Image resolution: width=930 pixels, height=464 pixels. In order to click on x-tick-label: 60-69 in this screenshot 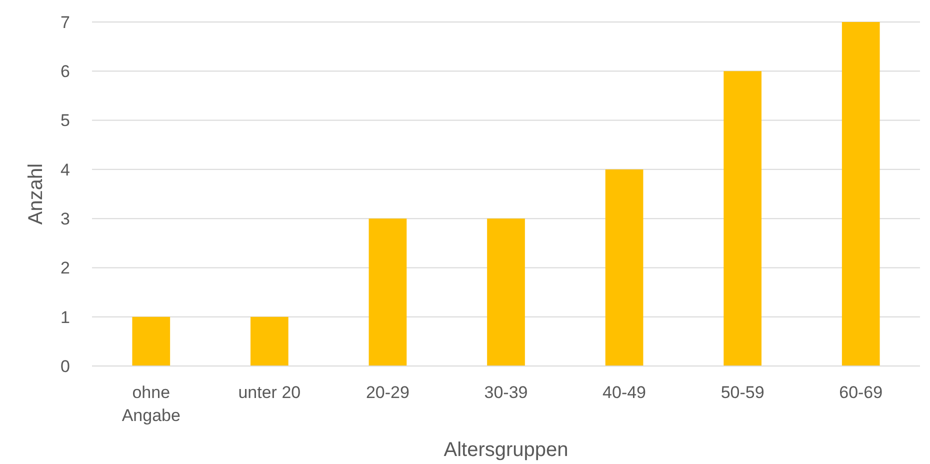, I will do `click(861, 392)`.